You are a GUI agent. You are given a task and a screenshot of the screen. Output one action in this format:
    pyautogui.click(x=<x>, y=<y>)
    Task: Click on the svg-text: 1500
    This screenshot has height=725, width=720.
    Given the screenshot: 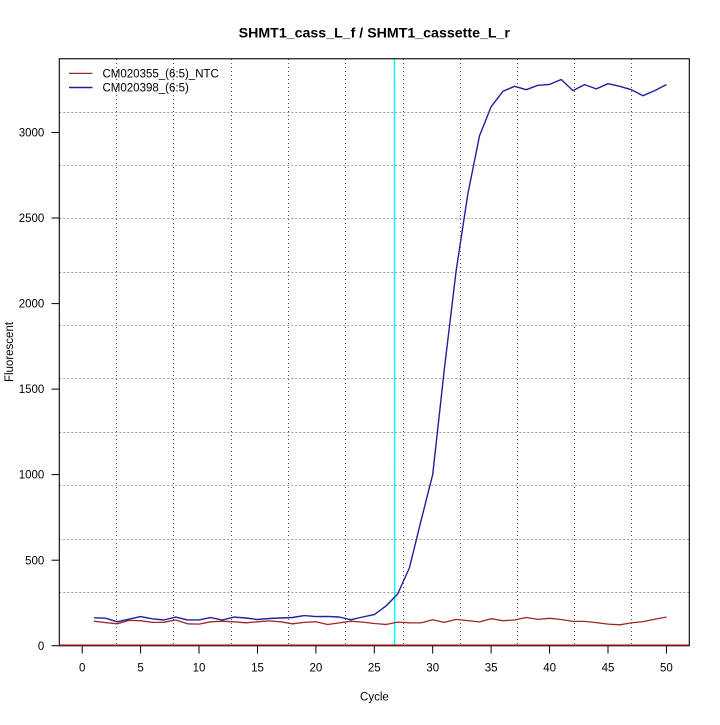 What is the action you would take?
    pyautogui.click(x=32, y=390)
    